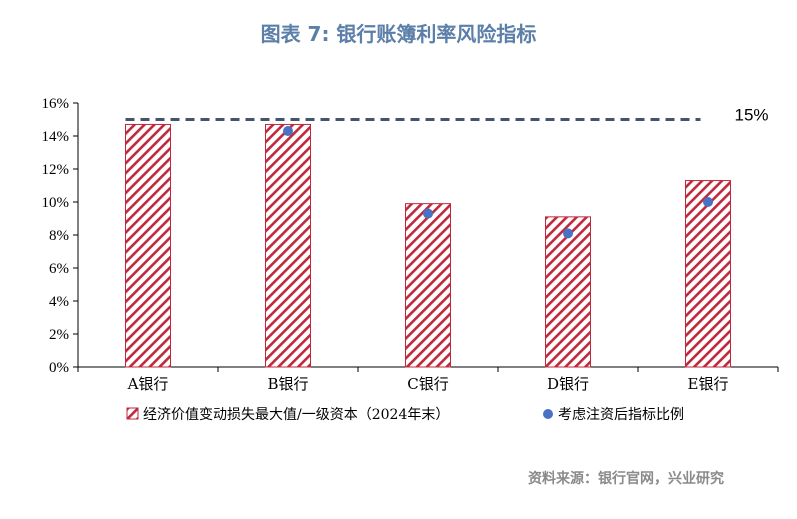  I want to click on reference-line: 15%, so click(447, 115).